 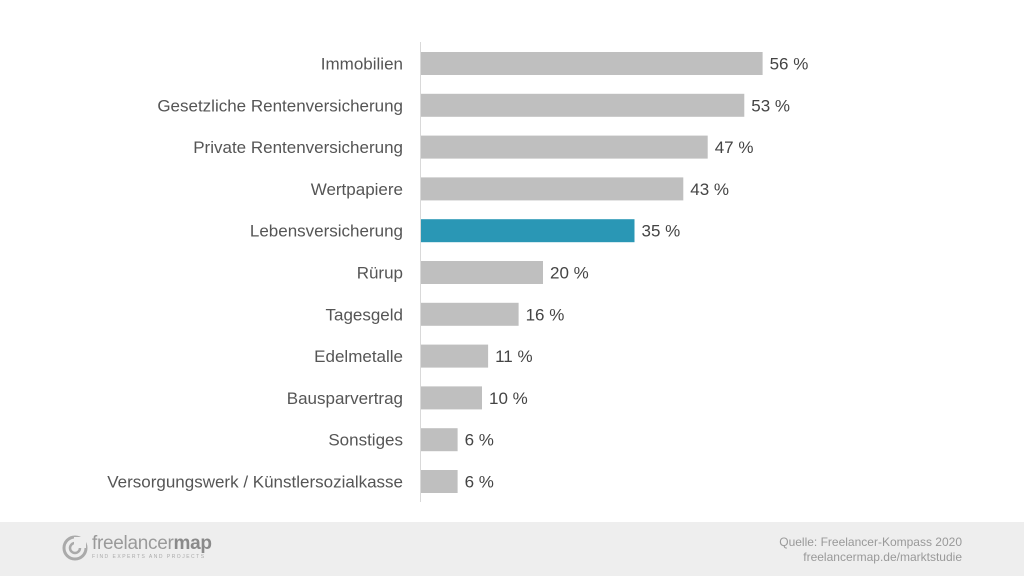 What do you see at coordinates (479, 440) in the screenshot?
I see `value-label-sonstiges: 6 %` at bounding box center [479, 440].